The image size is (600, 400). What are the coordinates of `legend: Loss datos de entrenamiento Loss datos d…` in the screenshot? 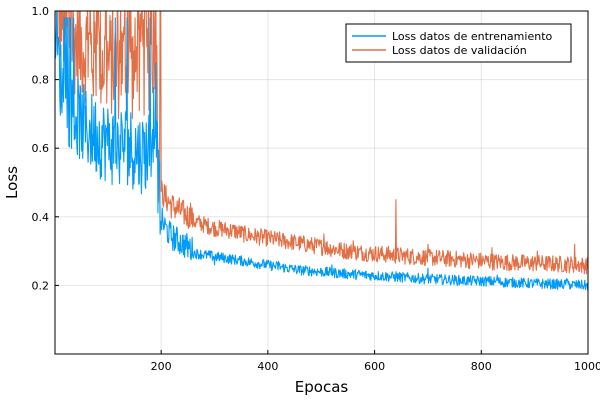 It's located at (458, 43).